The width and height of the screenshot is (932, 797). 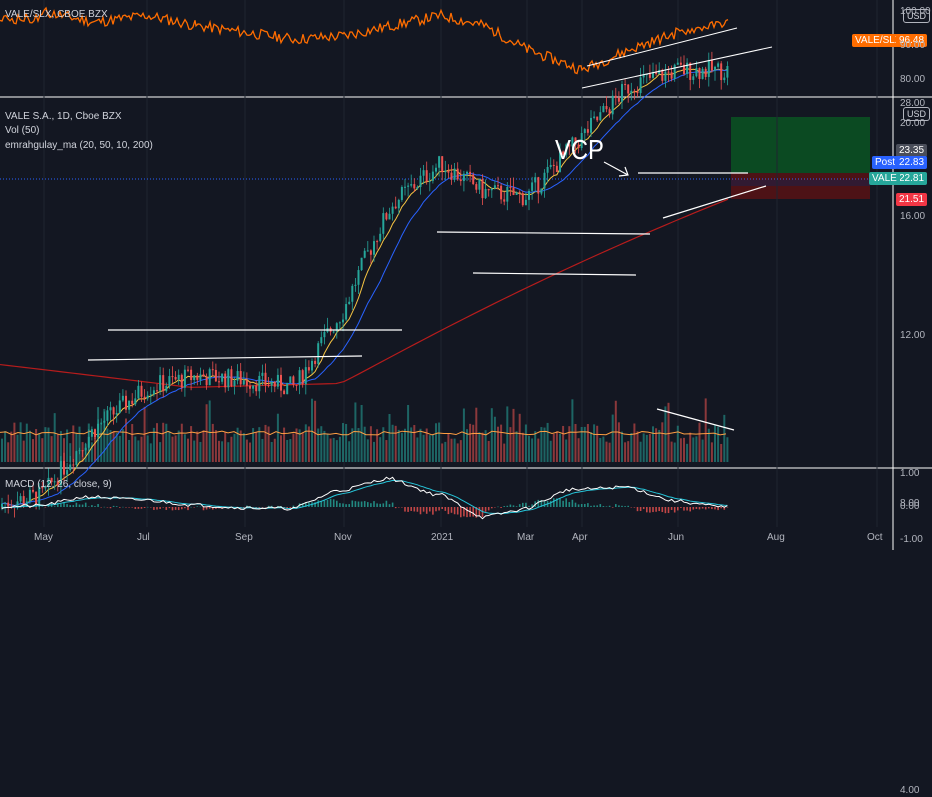 What do you see at coordinates (917, 114) in the screenshot?
I see `price-currency-button: USD` at bounding box center [917, 114].